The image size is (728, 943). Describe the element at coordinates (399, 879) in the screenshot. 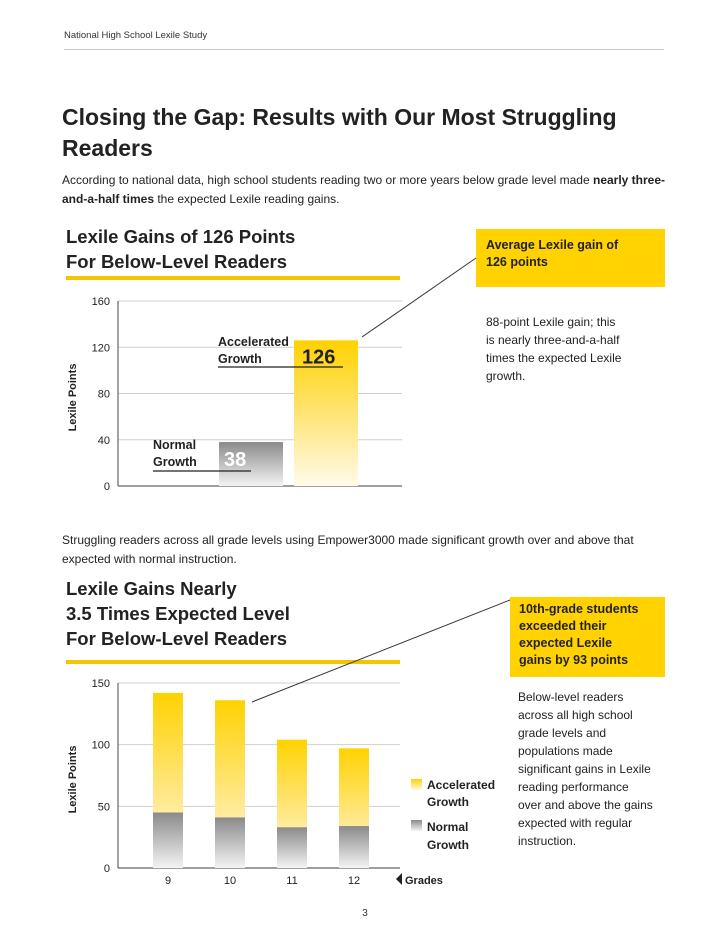

I see `grades-arrow-icon` at that location.